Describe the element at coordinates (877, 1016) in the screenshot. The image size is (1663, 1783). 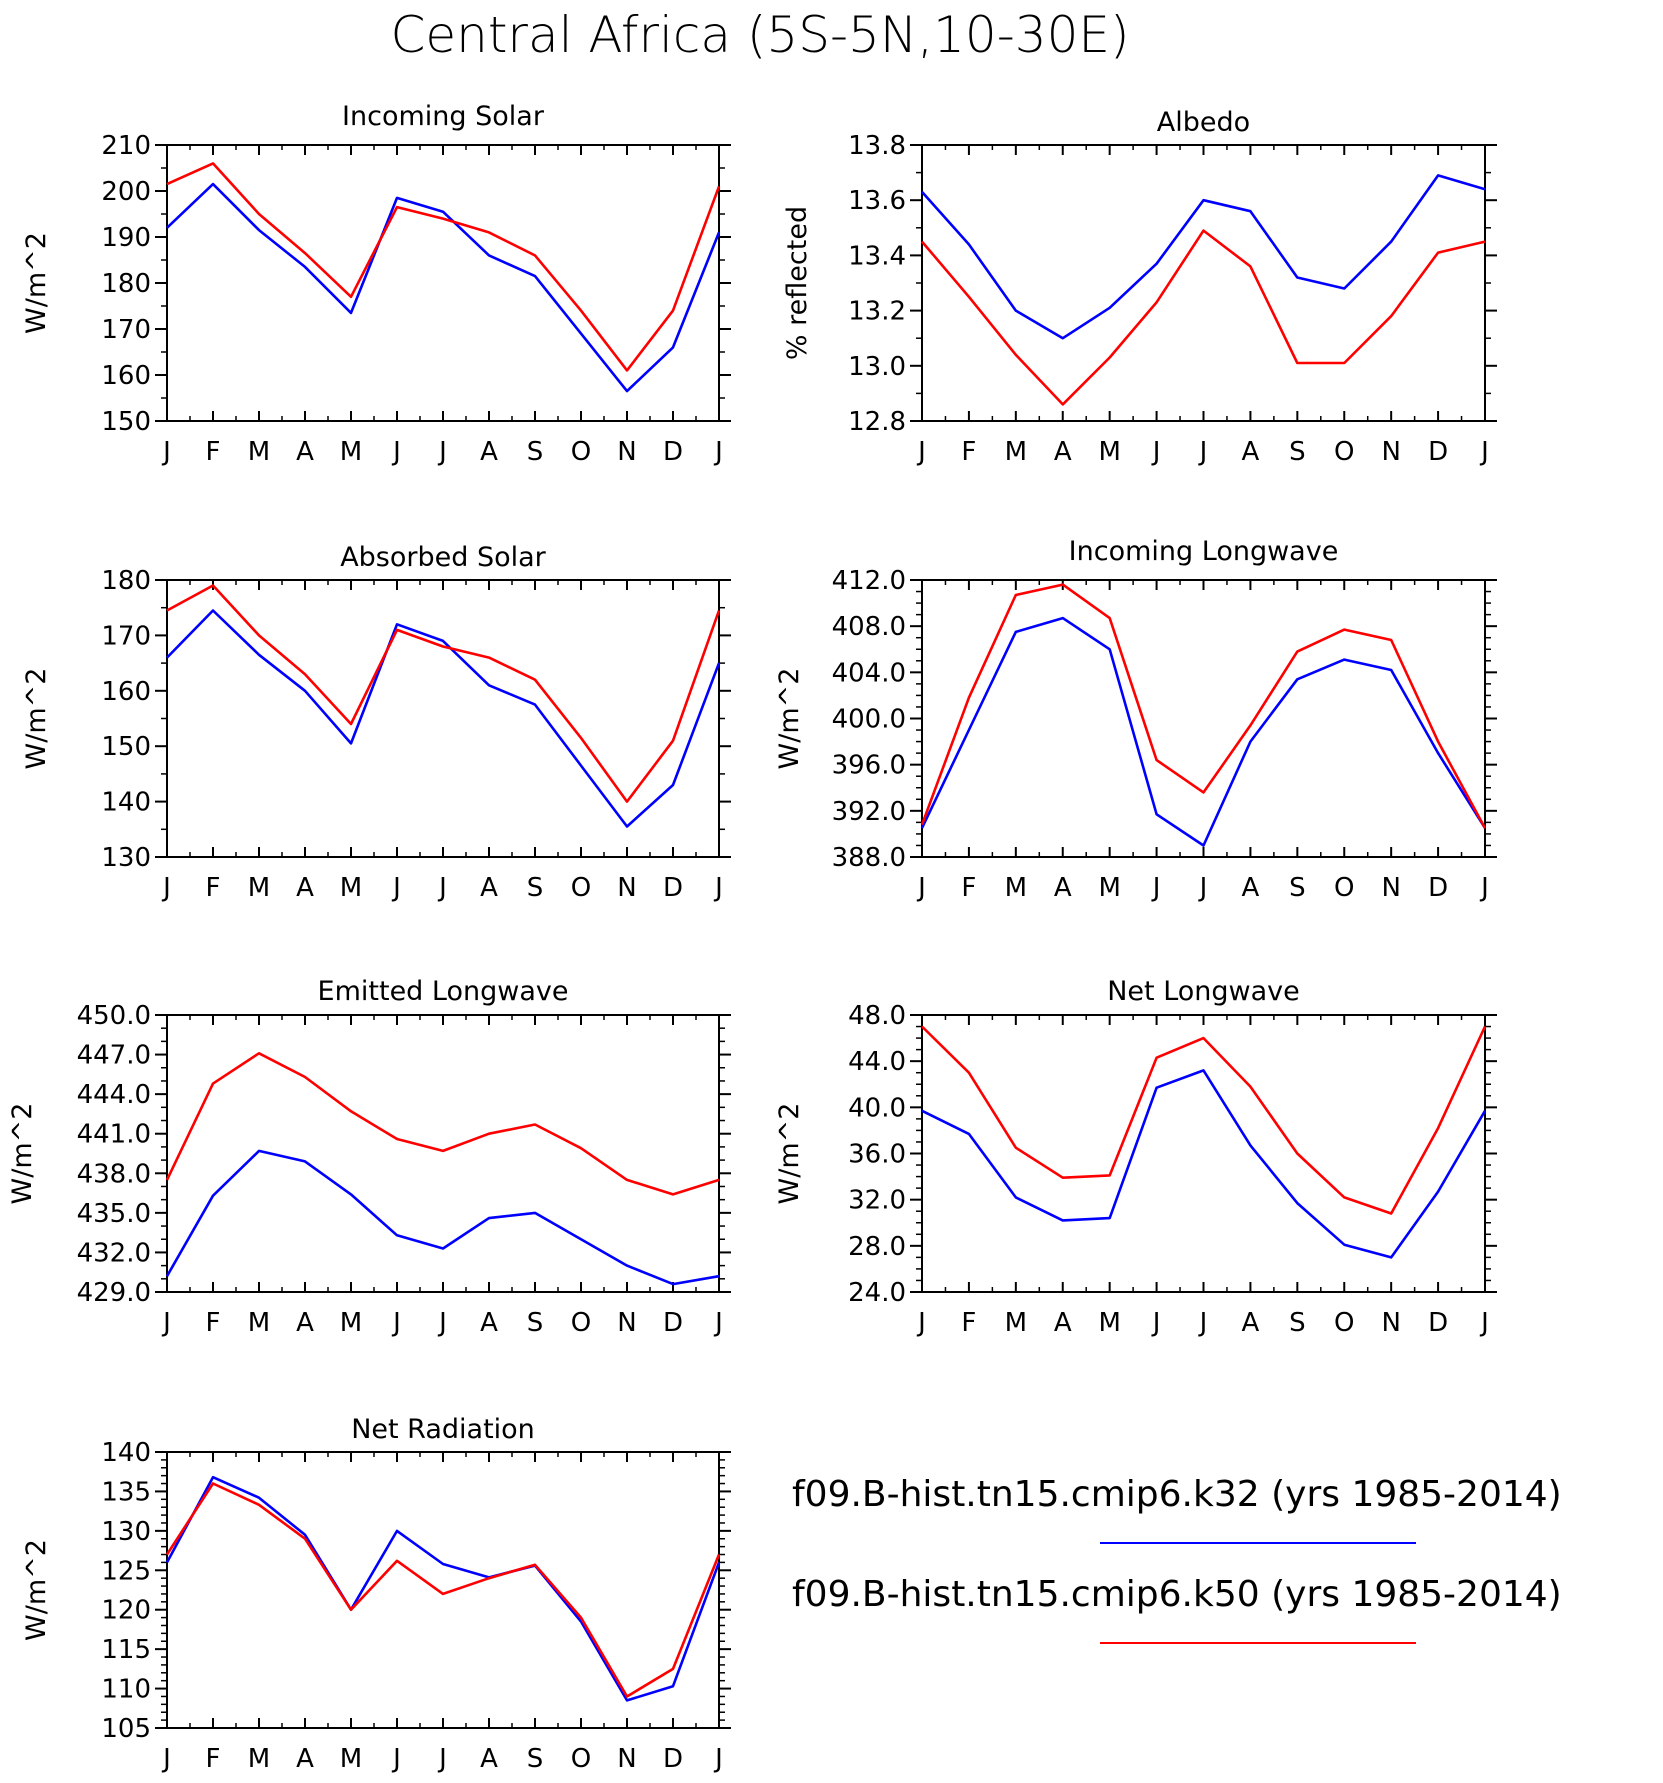
I see `y-tick-label: 48.0` at that location.